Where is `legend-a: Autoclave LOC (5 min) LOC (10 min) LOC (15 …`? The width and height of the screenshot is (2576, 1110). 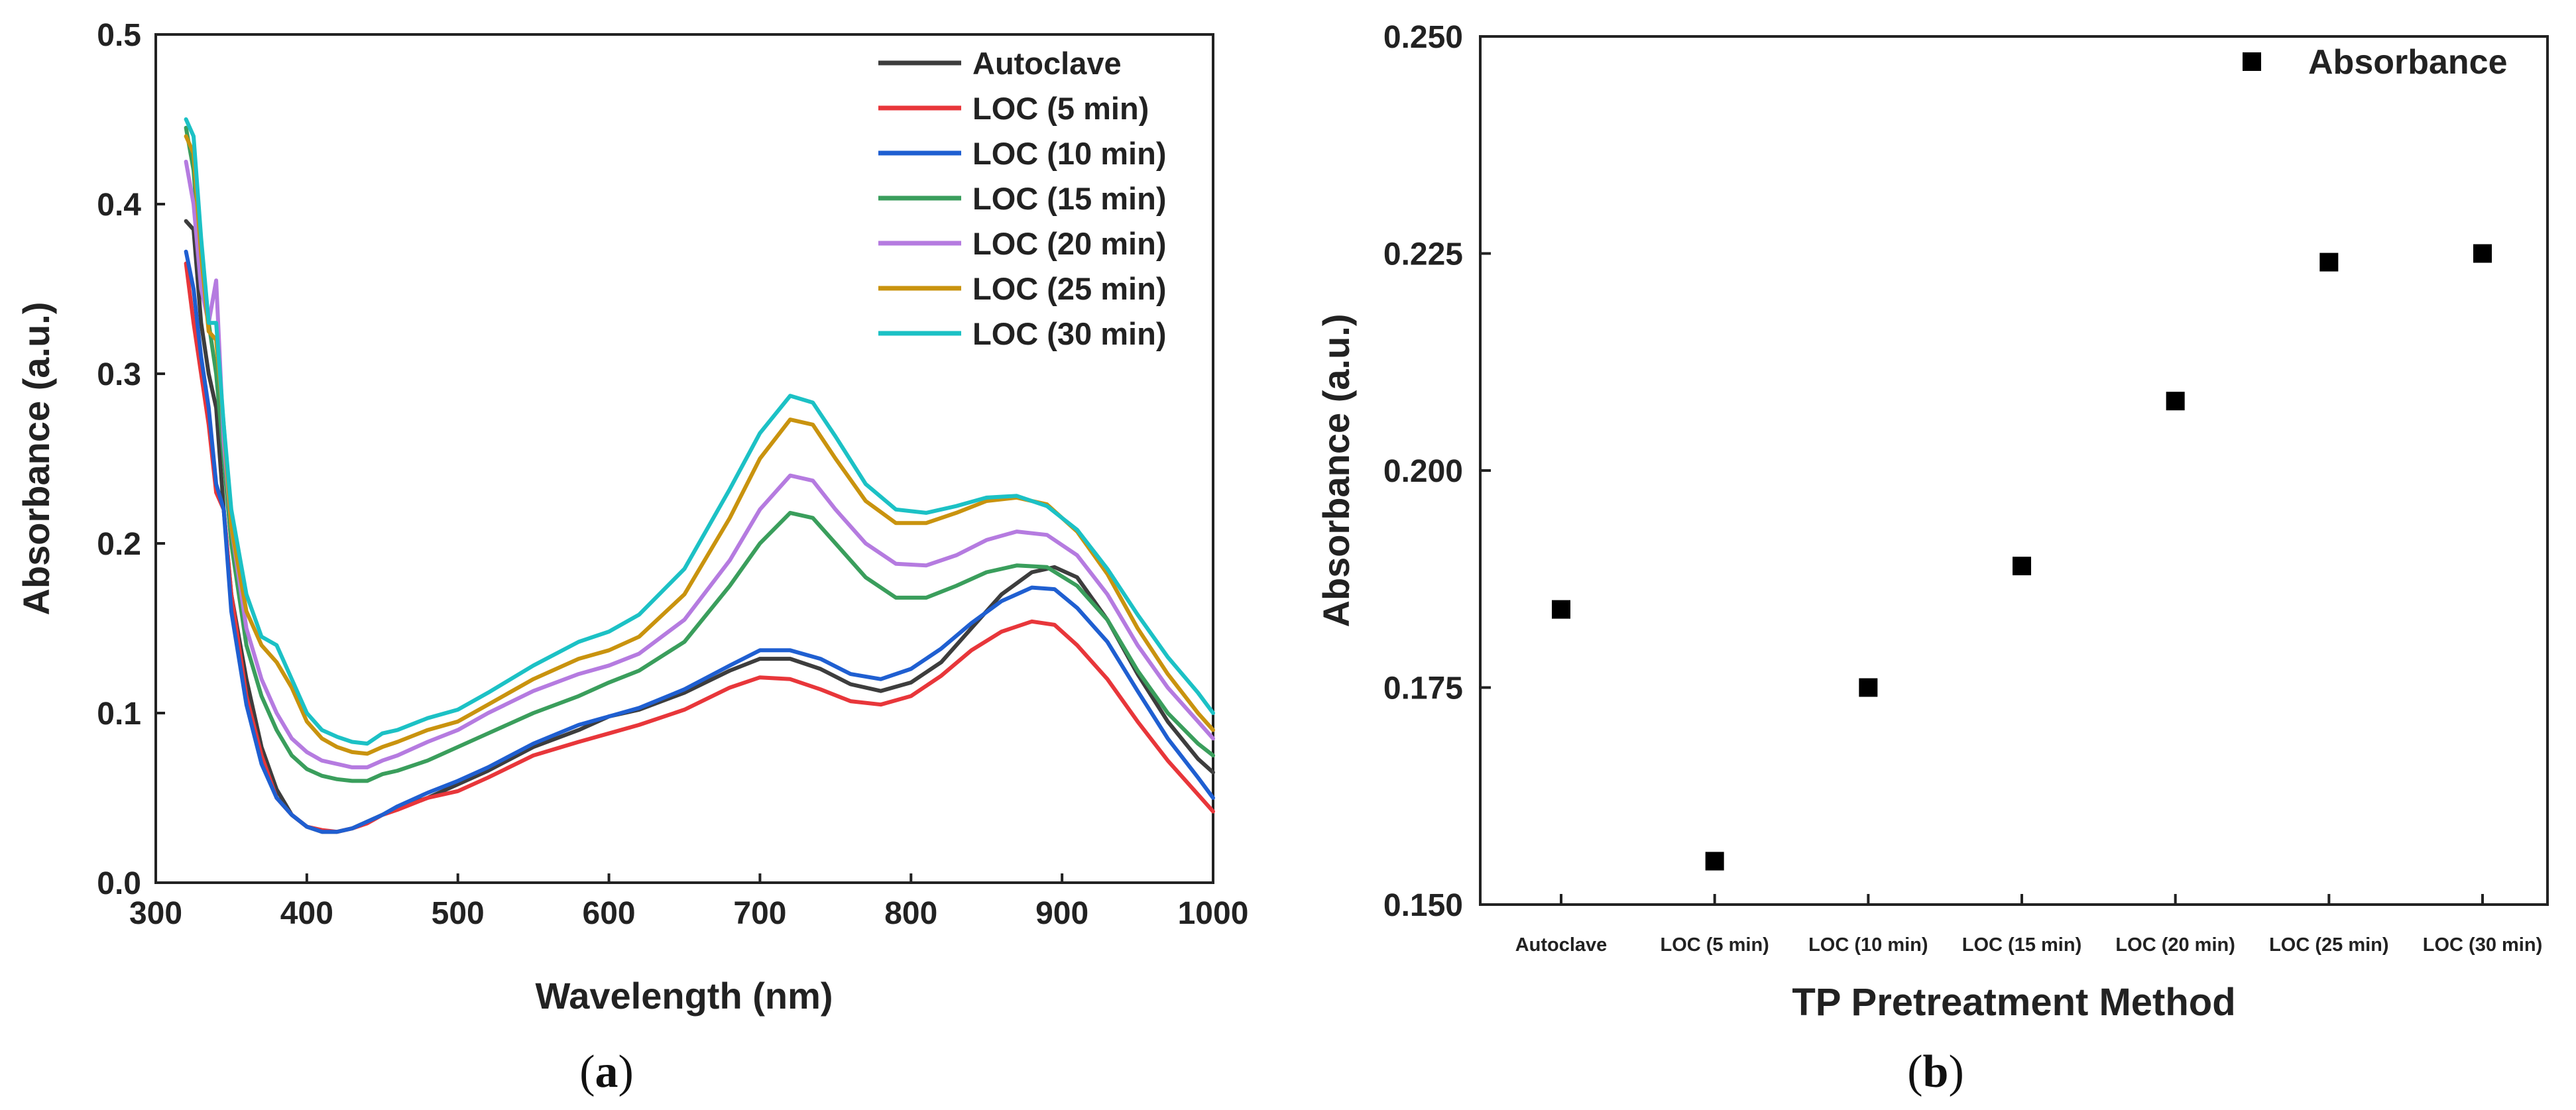
legend-a: Autoclave LOC (5 min) LOC (10 min) LOC (15 … is located at coordinates (1022, 198).